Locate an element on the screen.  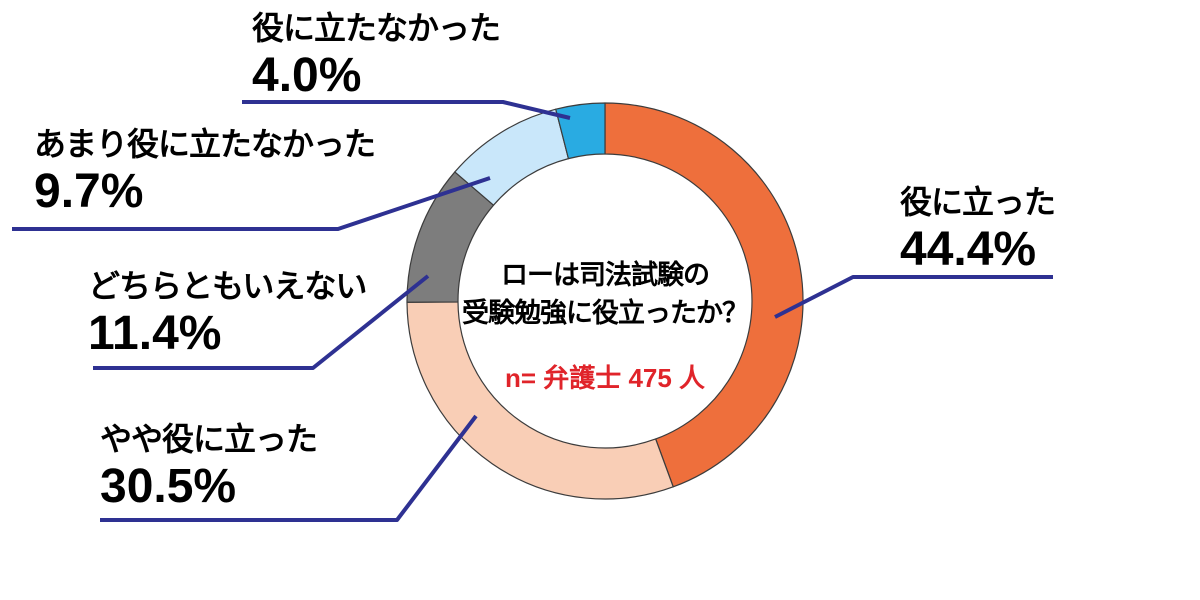
label-not-useful-percent: 4.0% is located at coordinates (307, 75).